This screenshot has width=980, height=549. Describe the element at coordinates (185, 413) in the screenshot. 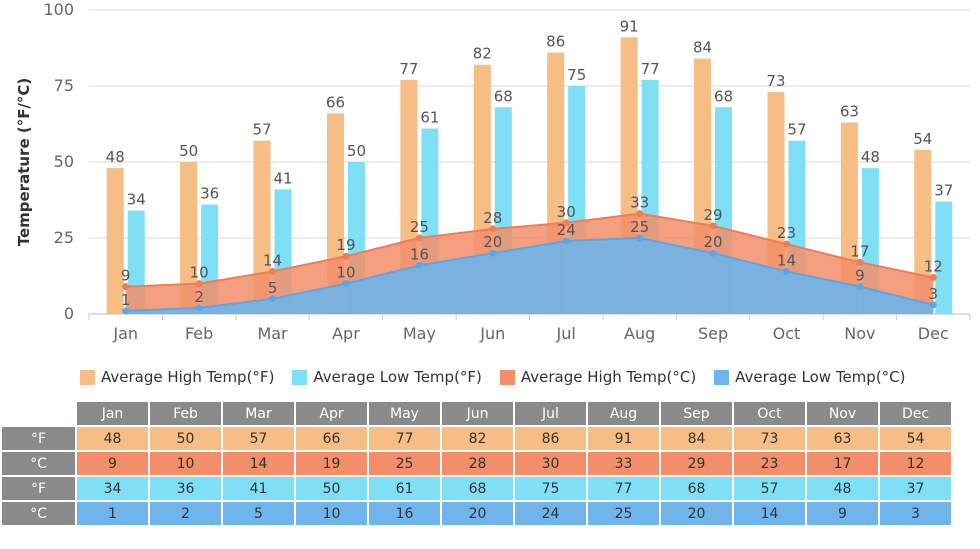

I see `table-month-header: Feb` at that location.